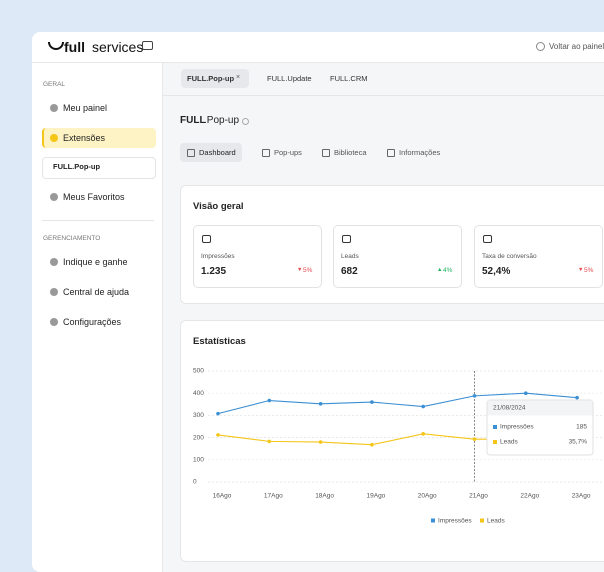  Describe the element at coordinates (496, 521) in the screenshot. I see `legend-label: Leads` at that location.